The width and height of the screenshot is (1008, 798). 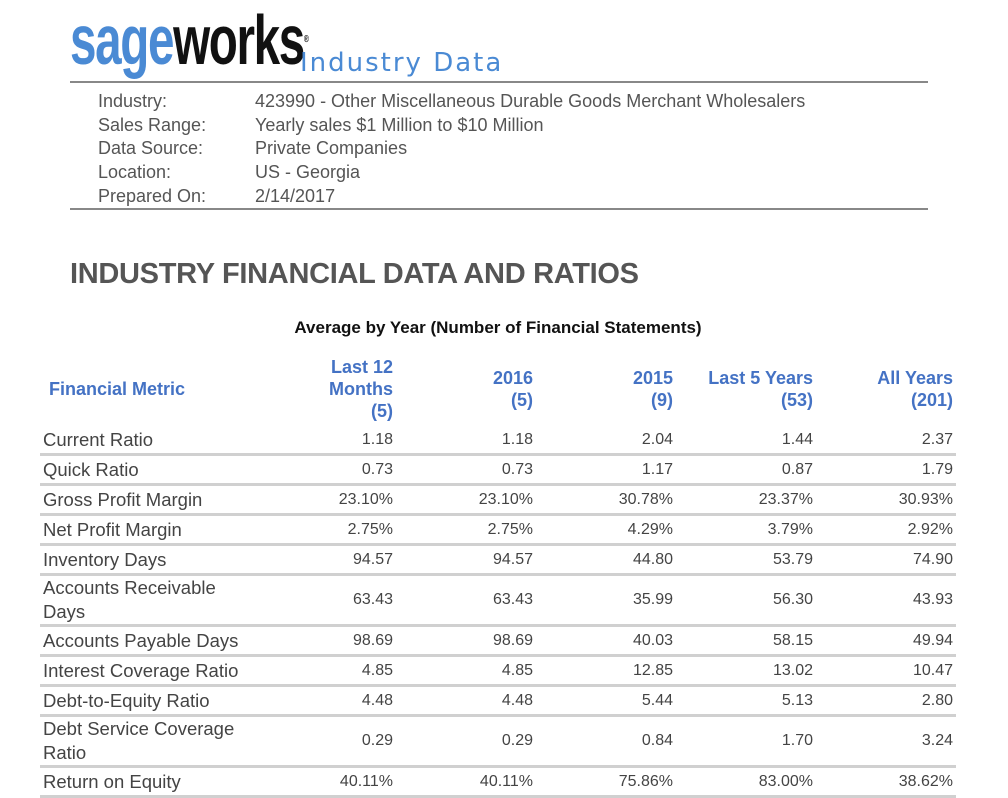 I want to click on table-row: Current Ratio 1.18 1.18 2.04 1.44 2.37, so click(x=498, y=441).